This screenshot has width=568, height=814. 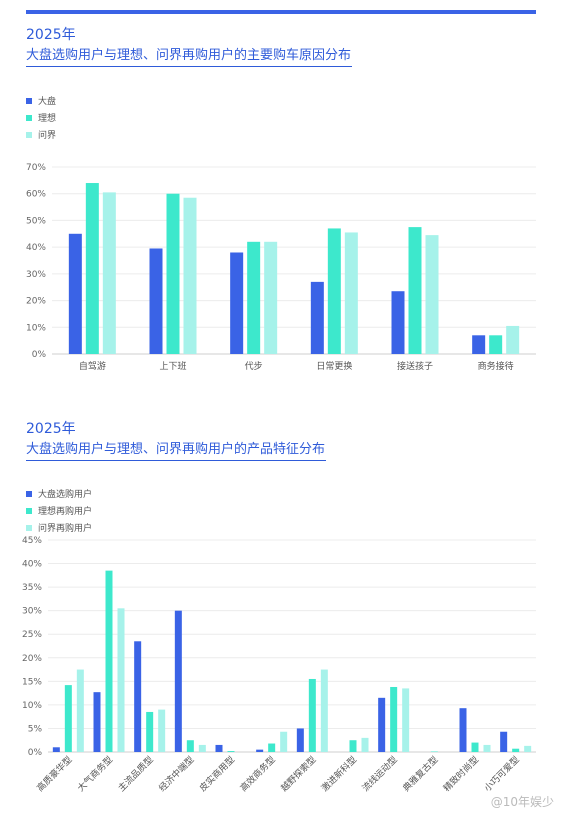 I want to click on x-tick-label: 高质豪华型, so click(x=54, y=774).